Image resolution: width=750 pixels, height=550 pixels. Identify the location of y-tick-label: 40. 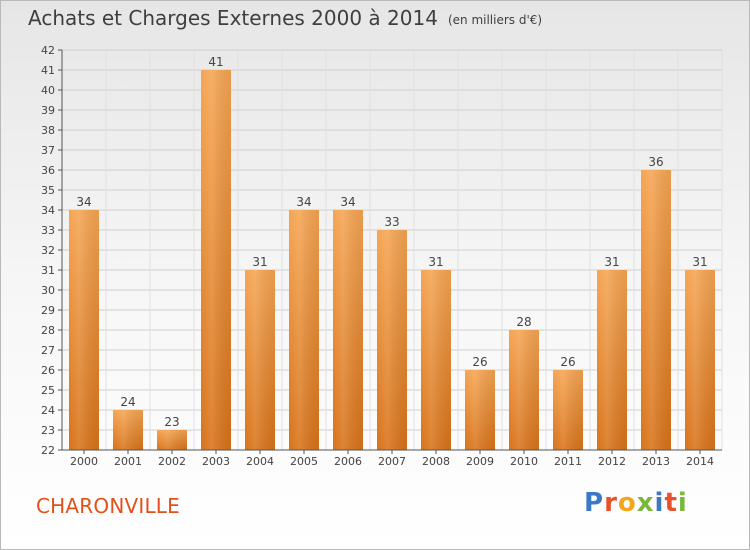
(48, 90).